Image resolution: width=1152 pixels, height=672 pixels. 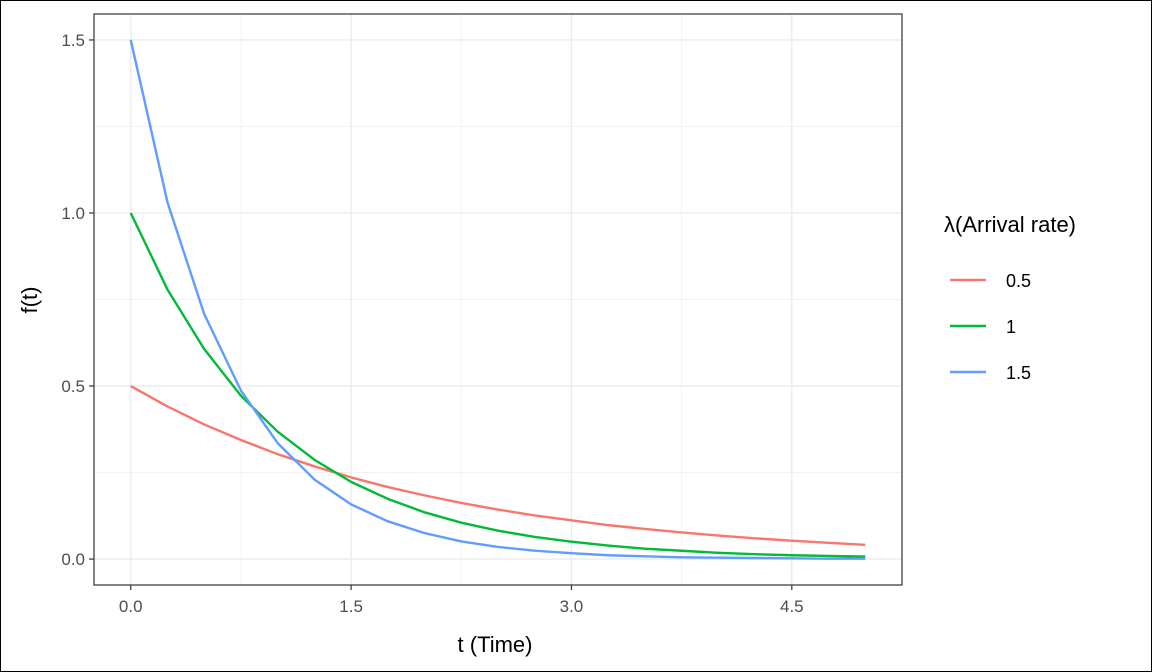 What do you see at coordinates (1018, 281) in the screenshot?
I see `legend-label: 0.5` at bounding box center [1018, 281].